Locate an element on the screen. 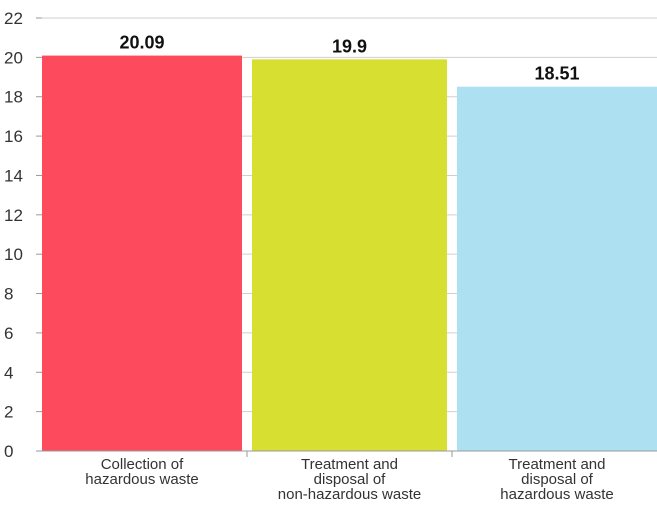 The width and height of the screenshot is (657, 512). y-tick-label-10: 10 is located at coordinates (13, 254).